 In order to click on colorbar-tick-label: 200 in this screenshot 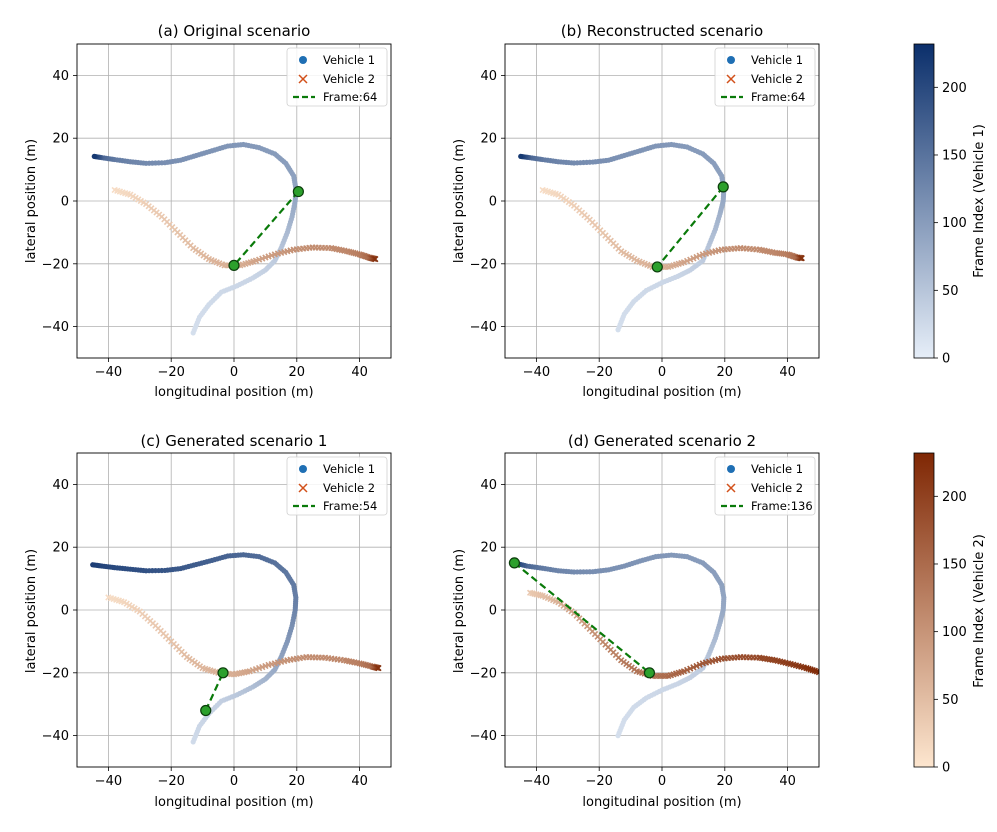, I will do `click(954, 88)`.